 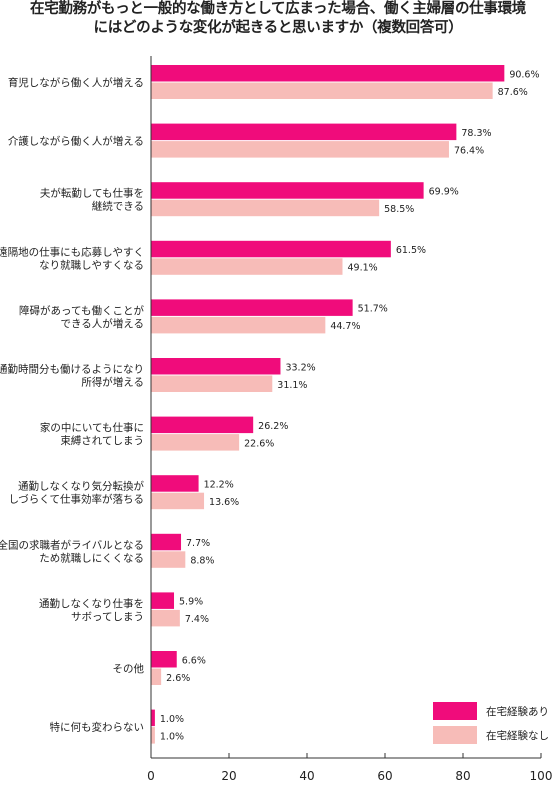 What do you see at coordinates (197, 619) in the screenshot?
I see `data-label: 7.4%` at bounding box center [197, 619].